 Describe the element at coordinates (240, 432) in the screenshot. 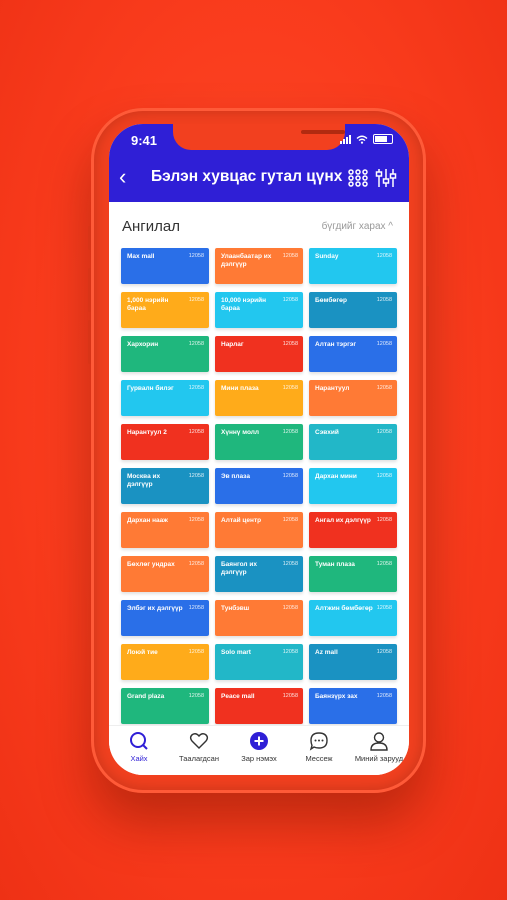

I see `category-name: Хүннү молл` at that location.